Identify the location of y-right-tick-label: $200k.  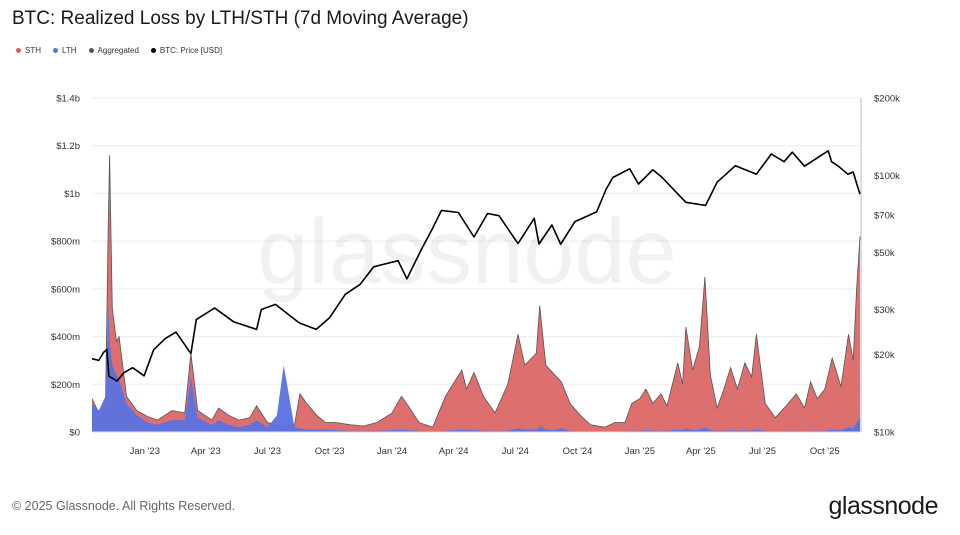
(887, 99).